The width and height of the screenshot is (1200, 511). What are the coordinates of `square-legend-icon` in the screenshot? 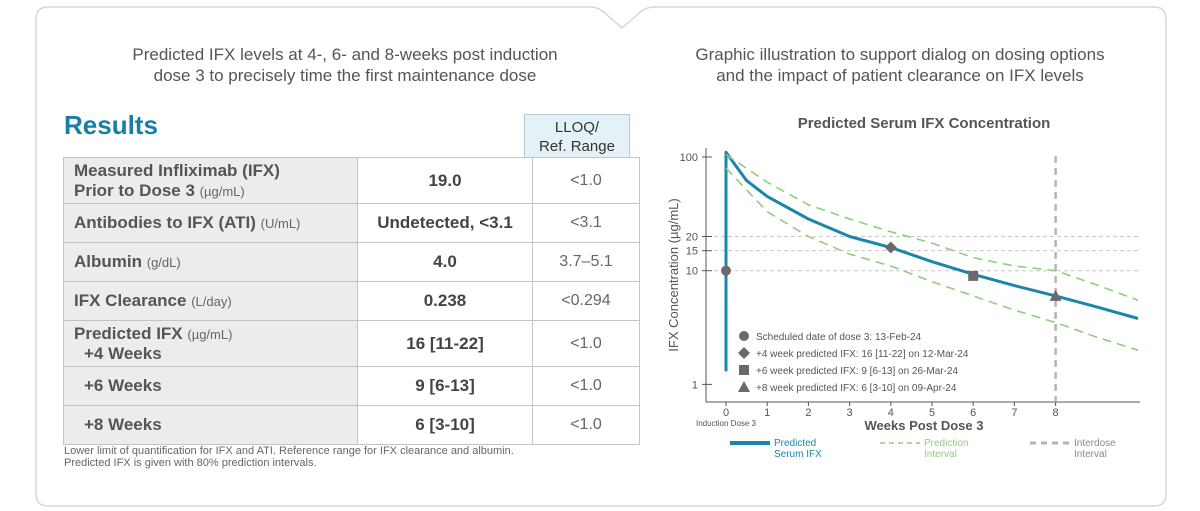 It's located at (744, 370).